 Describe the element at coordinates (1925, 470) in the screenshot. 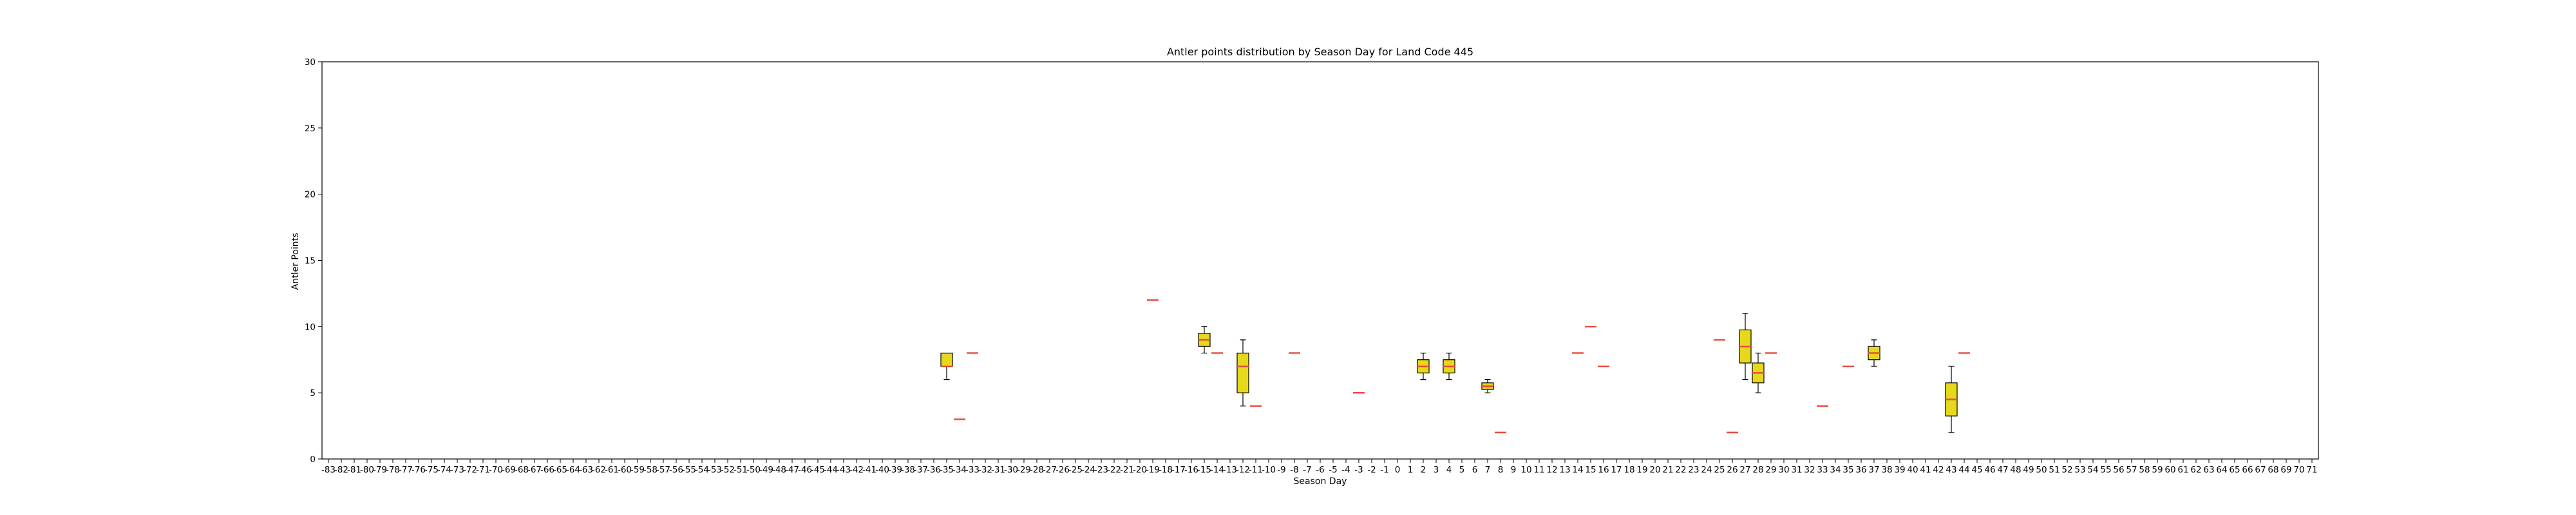

I see `x-tick-label: 41` at that location.